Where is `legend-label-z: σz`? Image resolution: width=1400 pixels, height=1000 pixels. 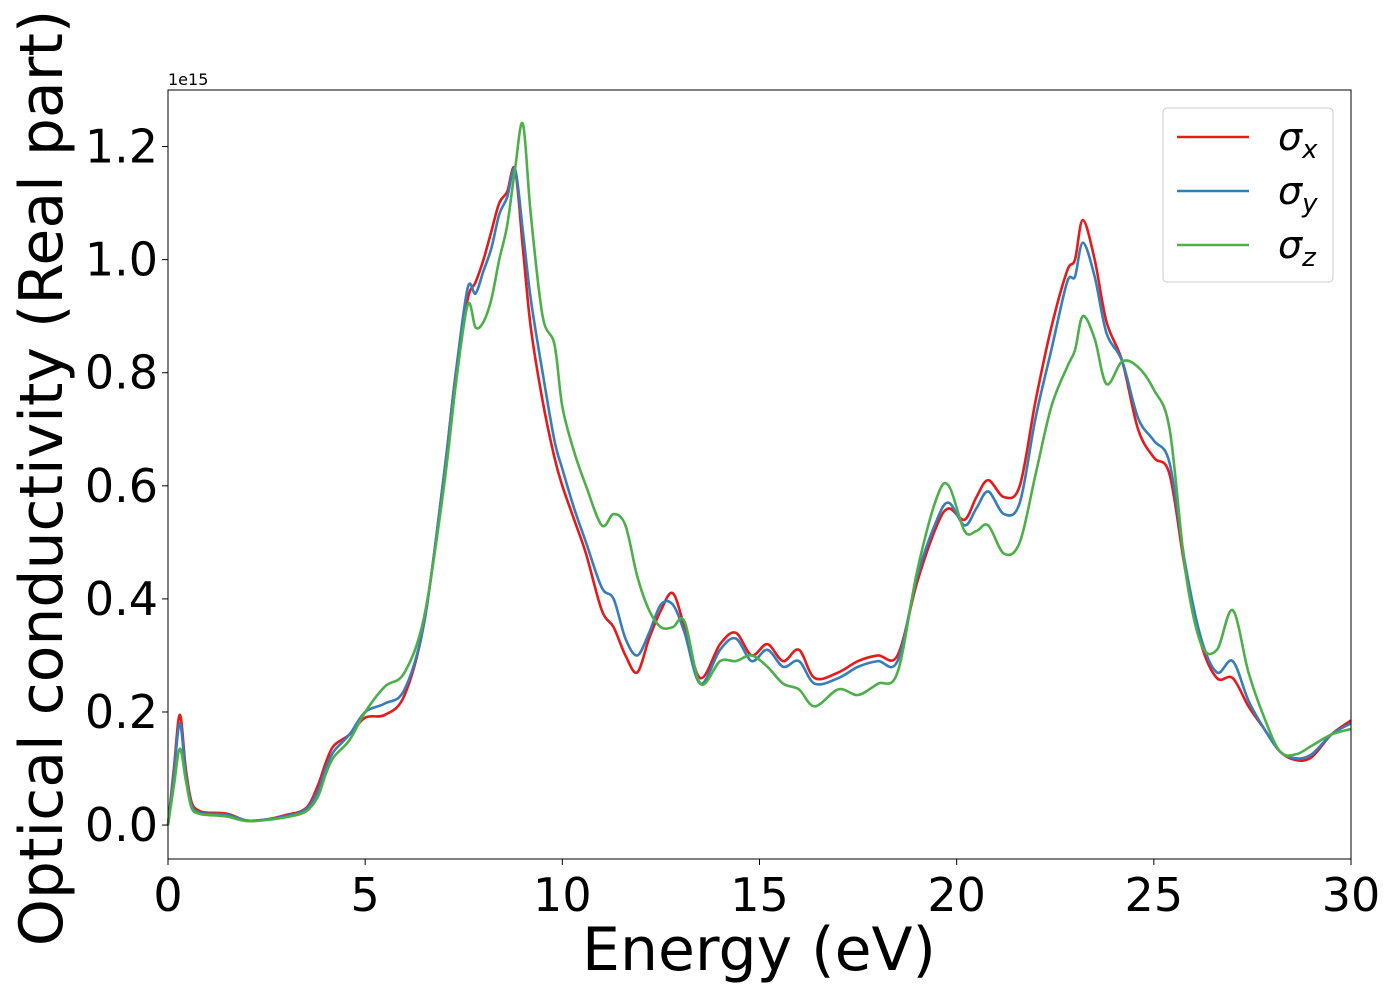 legend-label-z: σz is located at coordinates (1297, 248).